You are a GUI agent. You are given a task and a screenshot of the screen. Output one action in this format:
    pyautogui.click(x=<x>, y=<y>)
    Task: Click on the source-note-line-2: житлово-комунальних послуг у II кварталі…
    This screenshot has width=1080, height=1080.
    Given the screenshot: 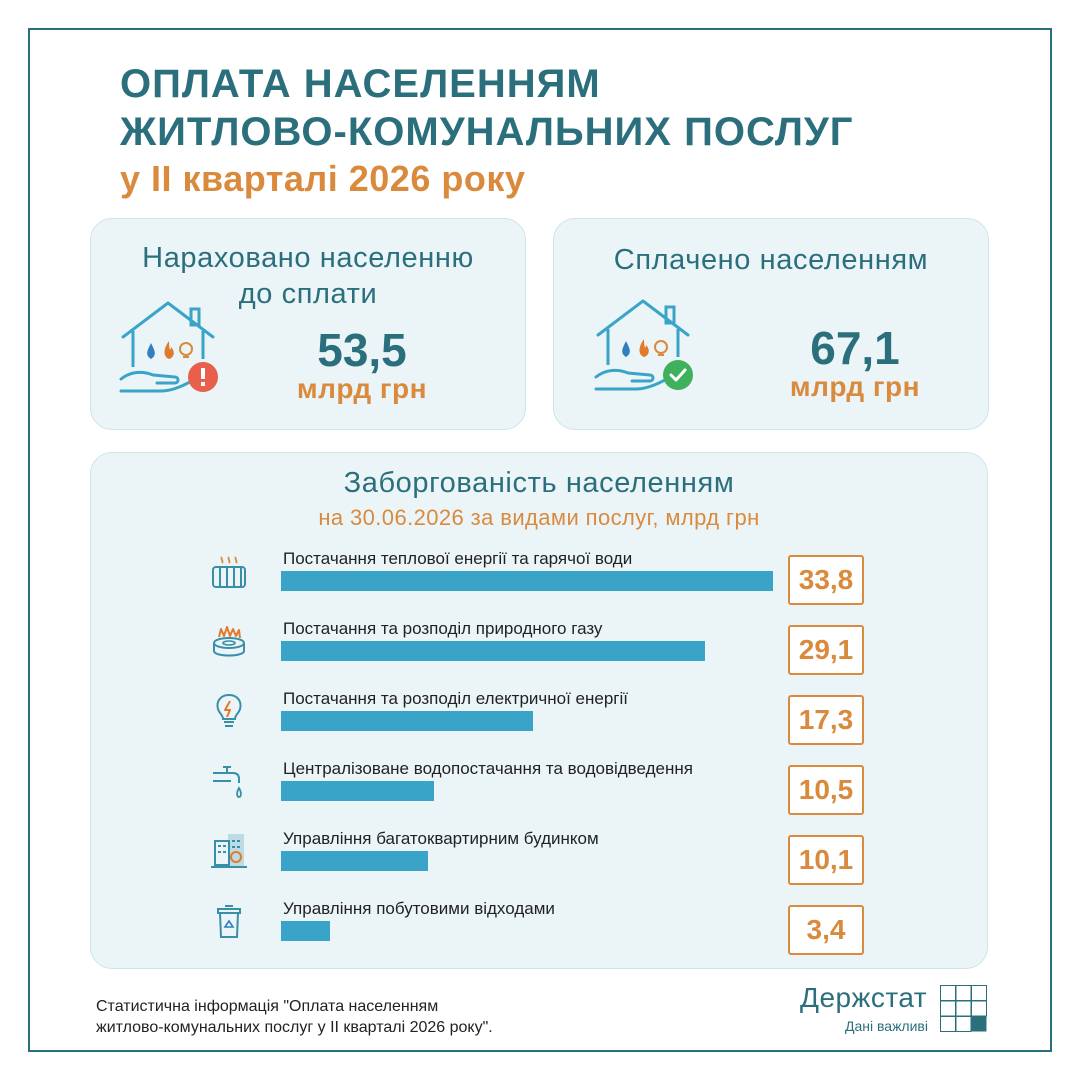 What is the action you would take?
    pyautogui.click(x=294, y=1027)
    